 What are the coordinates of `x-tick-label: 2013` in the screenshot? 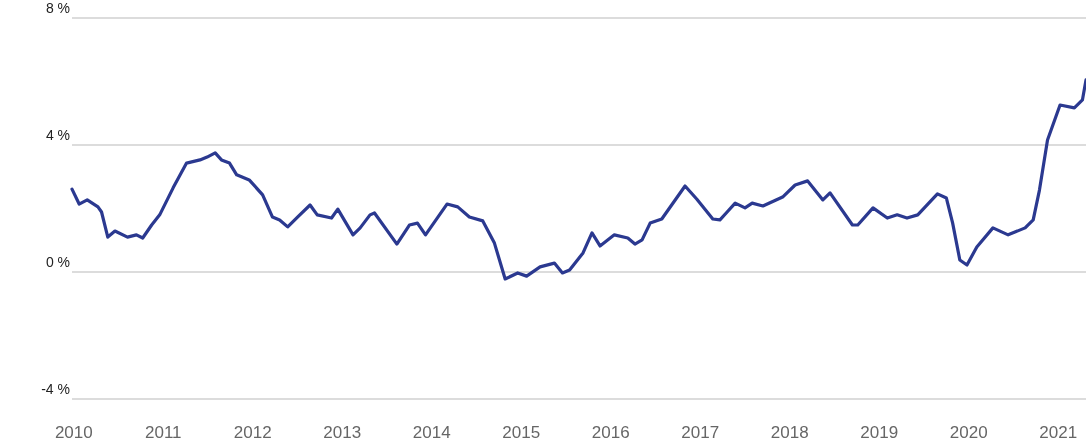 It's located at (342, 432).